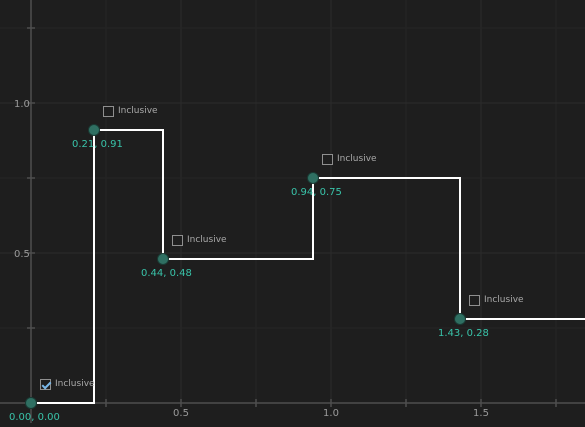 The image size is (585, 427). Describe the element at coordinates (481, 413) in the screenshot. I see `x-tick-label: 1.5` at that location.